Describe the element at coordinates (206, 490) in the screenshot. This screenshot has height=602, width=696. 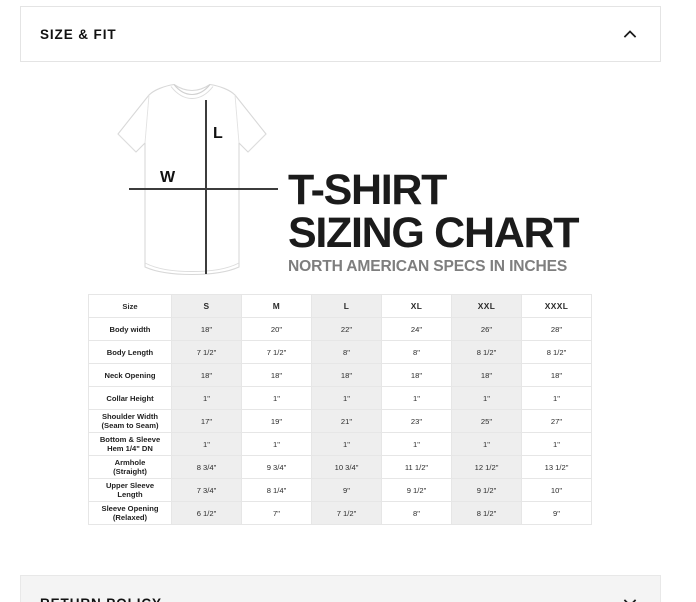
I see `table-cell: 7 3/4"` at that location.